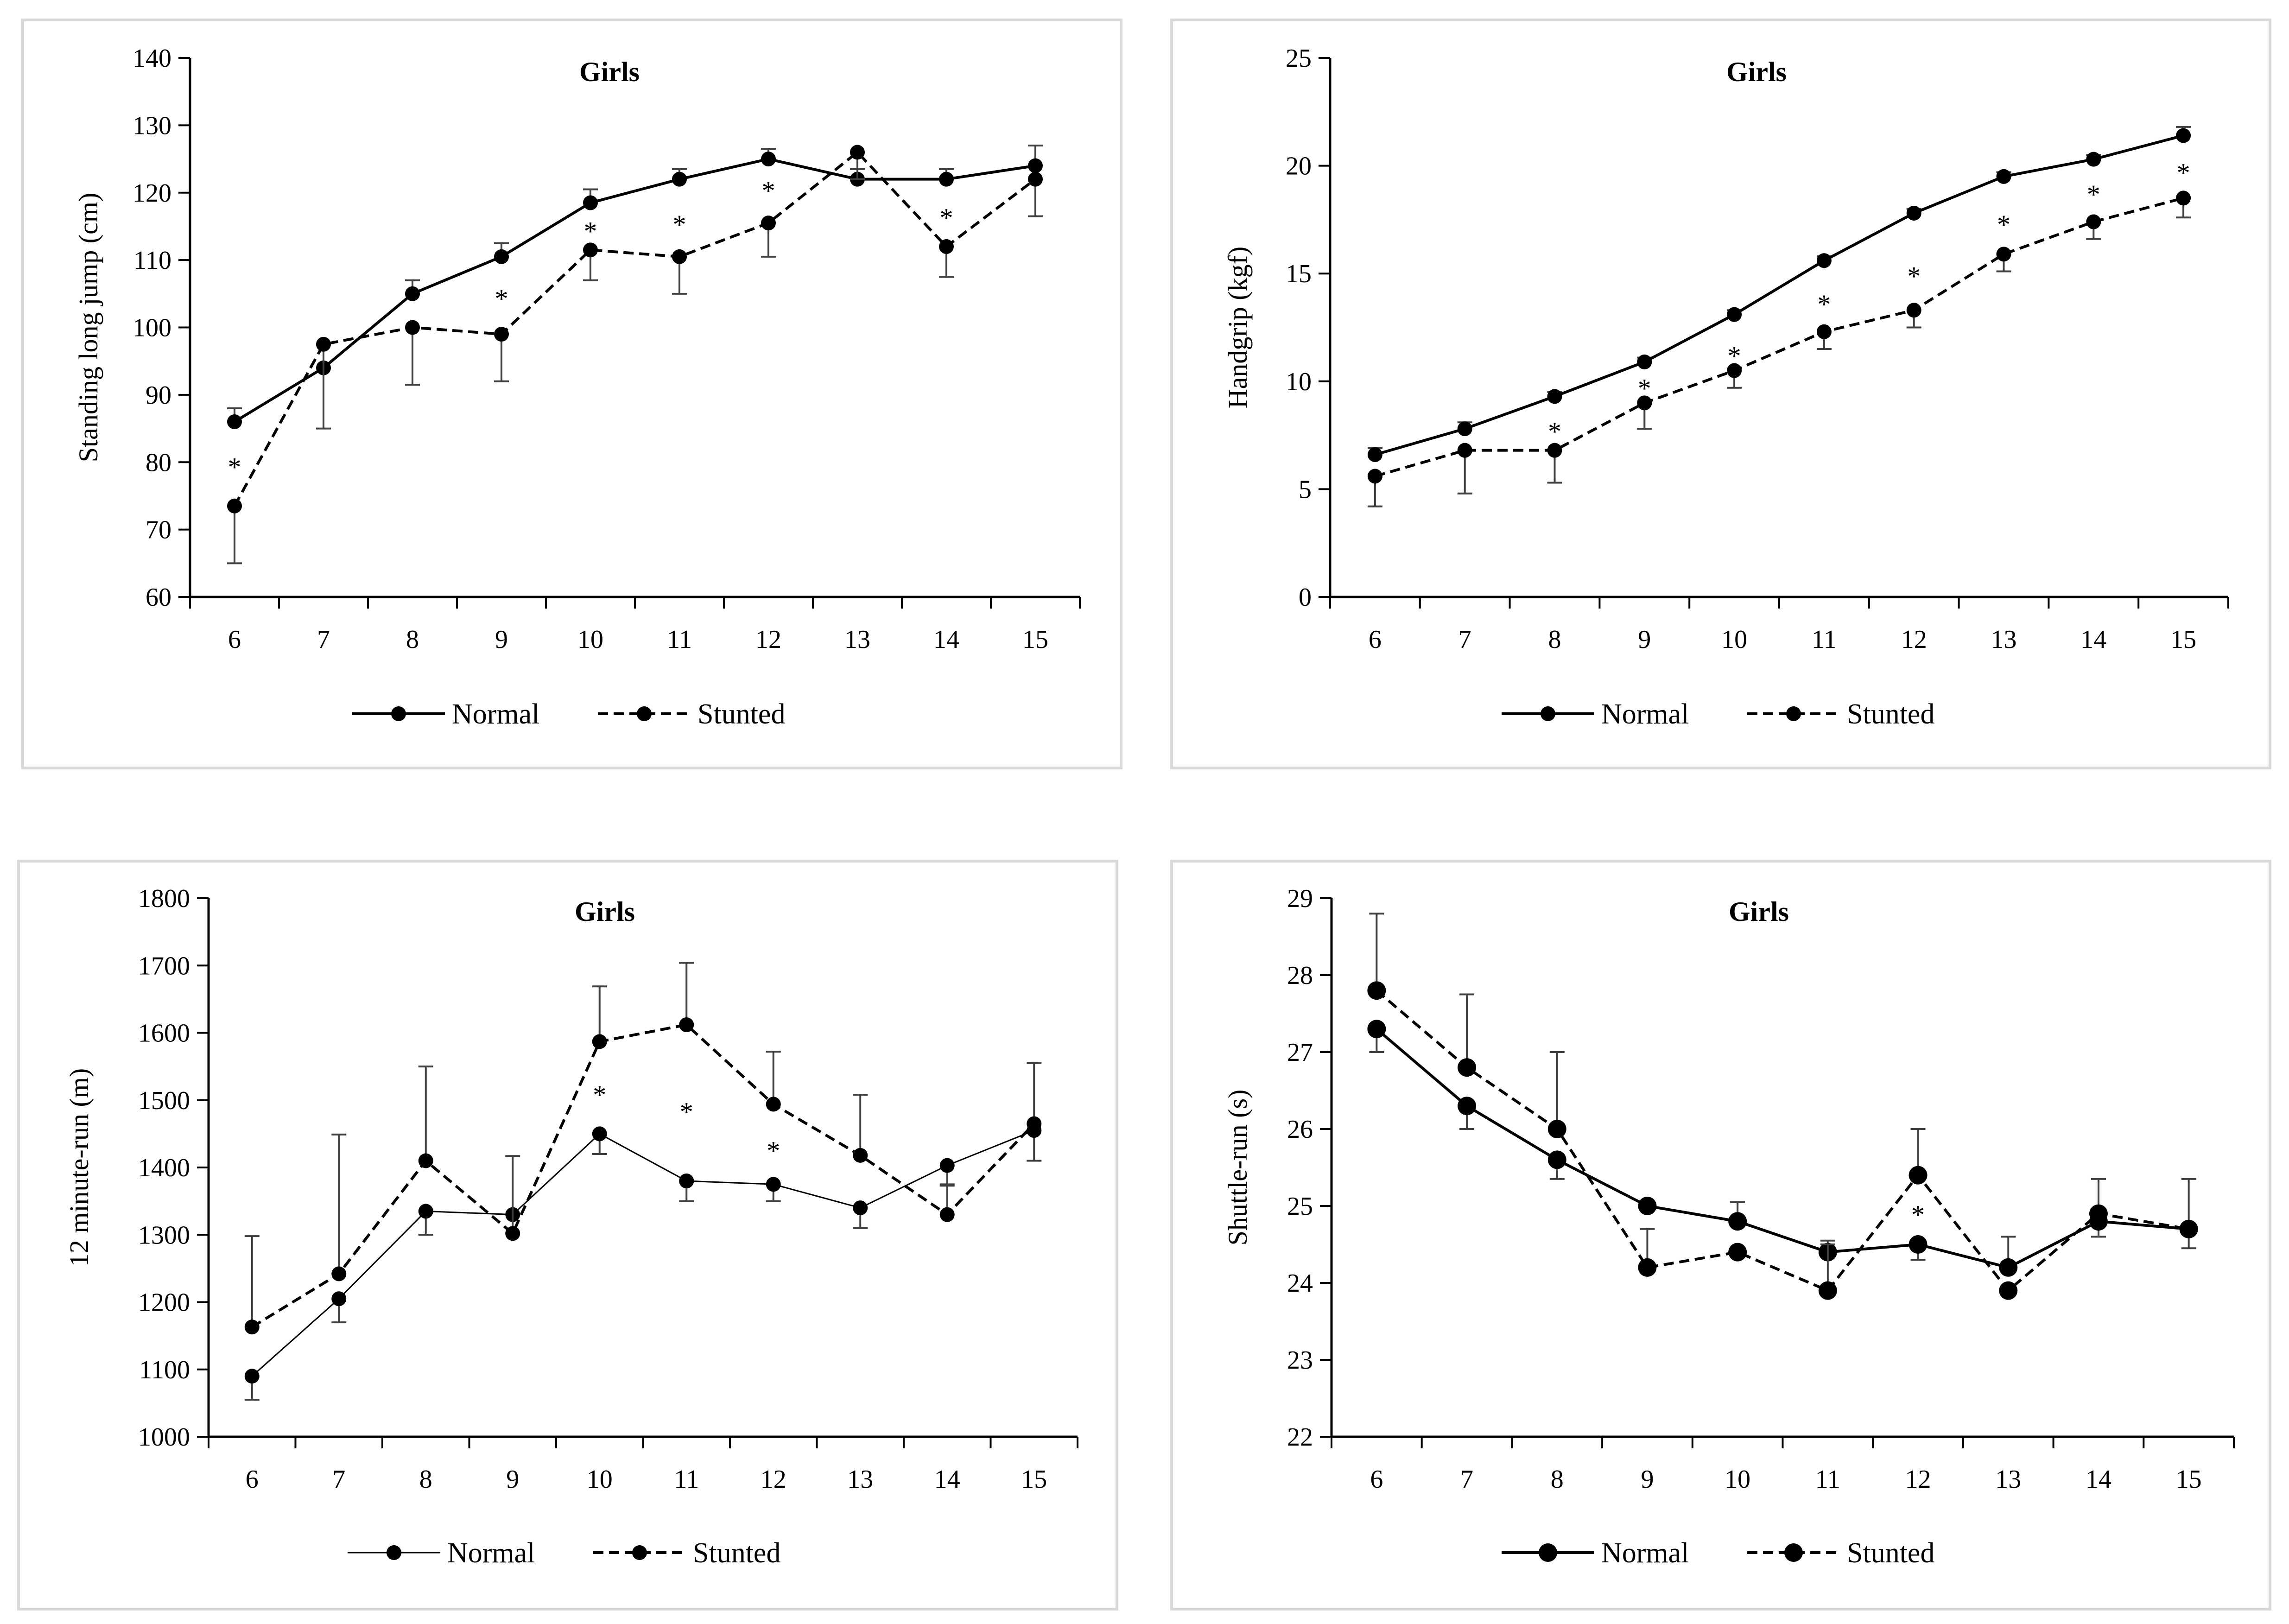 Image resolution: width=2289 pixels, height=1624 pixels. What do you see at coordinates (164, 1168) in the screenshot?
I see `y-tick-label: 1400` at bounding box center [164, 1168].